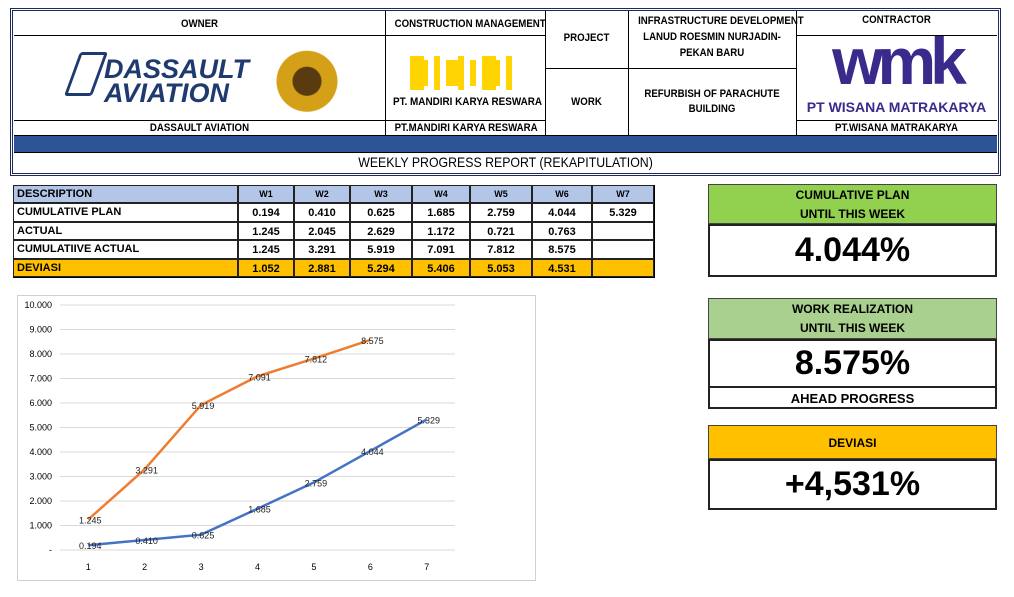  Describe the element at coordinates (501, 194) in the screenshot. I see `table-cell: W5` at that location.